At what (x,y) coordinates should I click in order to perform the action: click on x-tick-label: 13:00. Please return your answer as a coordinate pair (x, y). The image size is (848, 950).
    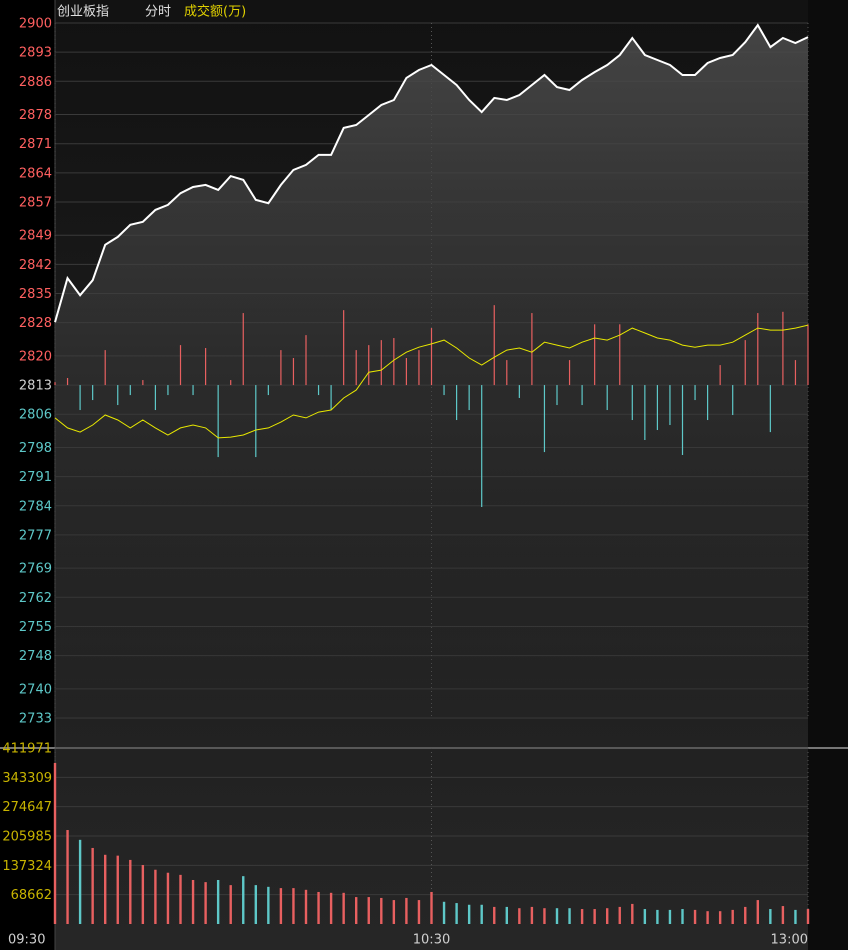
    Looking at the image, I should click on (789, 940).